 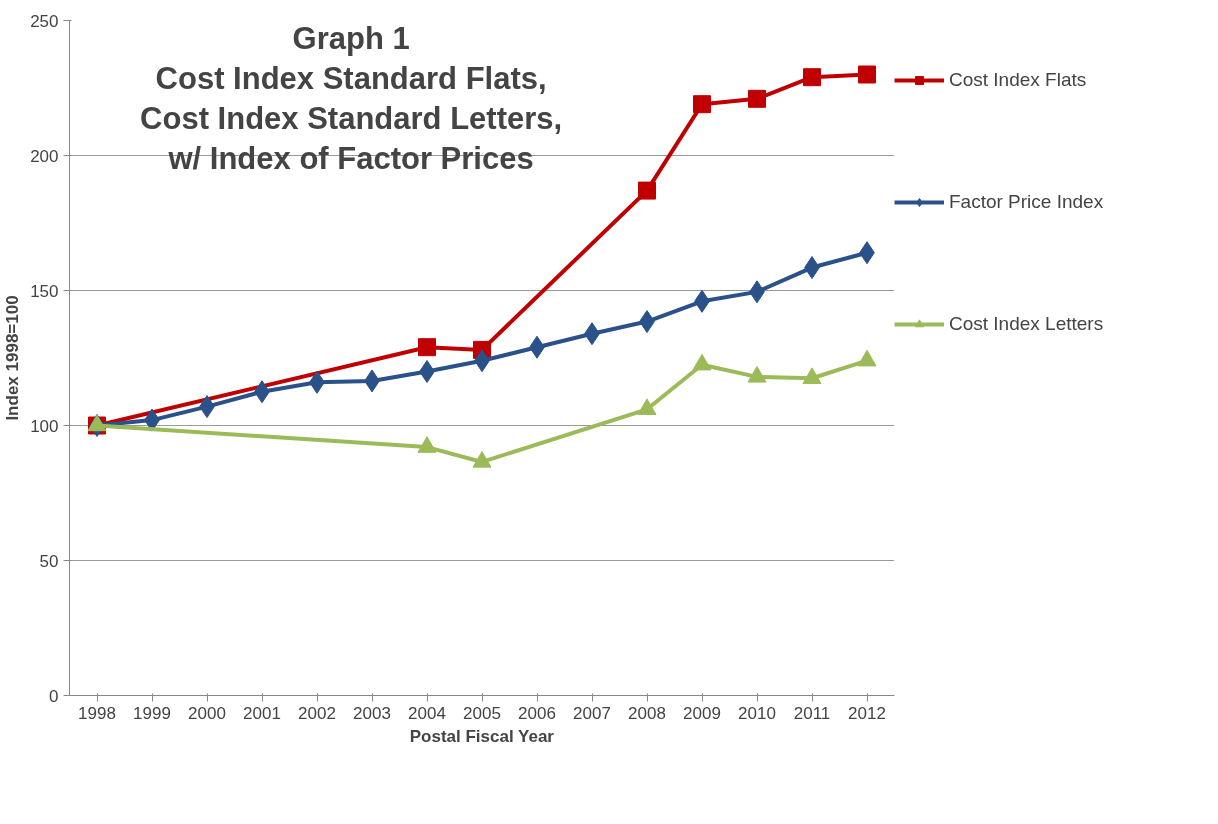 I want to click on y-tick-label: 50, so click(x=49, y=561).